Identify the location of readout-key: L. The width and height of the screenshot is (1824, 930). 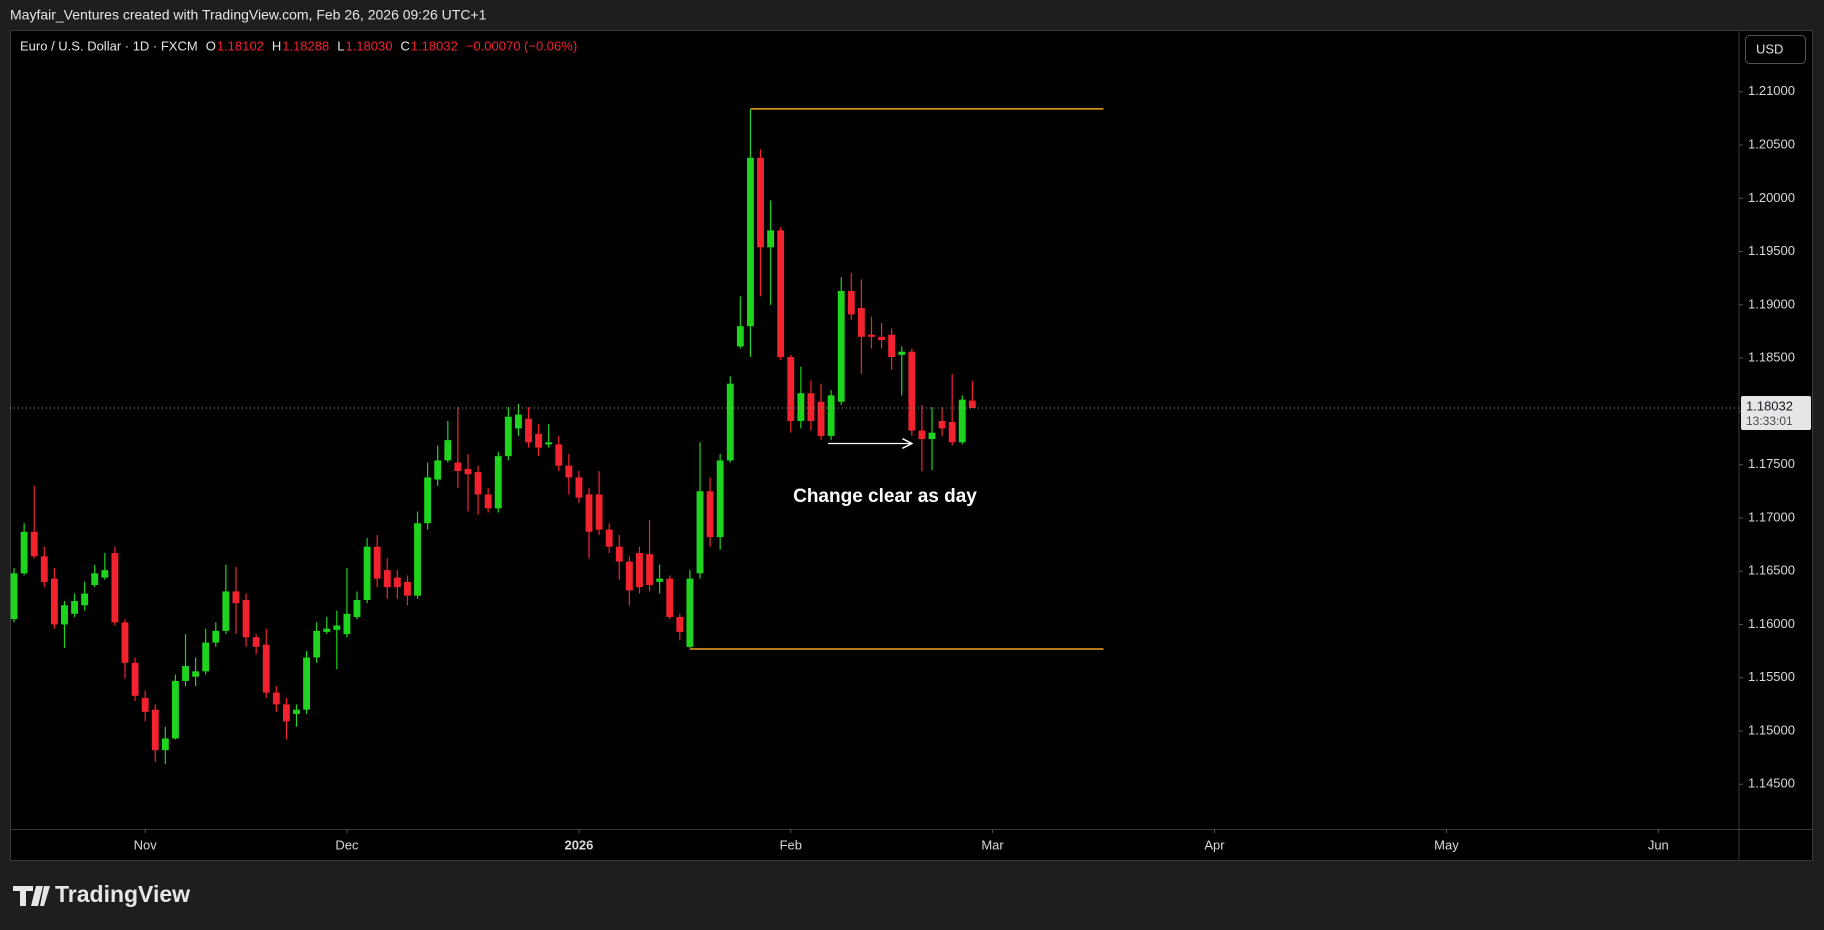
(340, 45).